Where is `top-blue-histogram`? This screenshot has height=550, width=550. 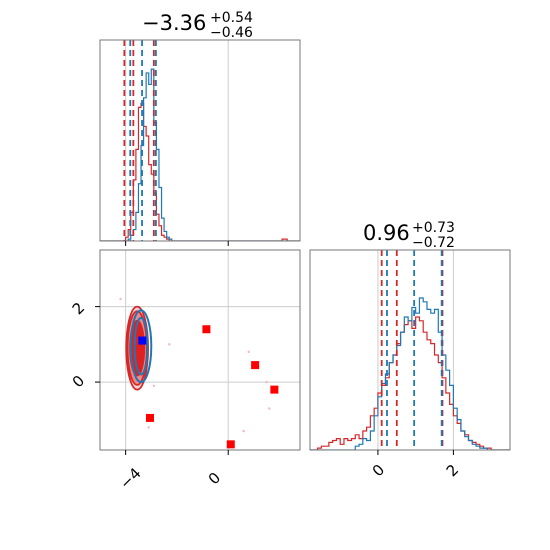 top-blue-histogram is located at coordinates (200, 154).